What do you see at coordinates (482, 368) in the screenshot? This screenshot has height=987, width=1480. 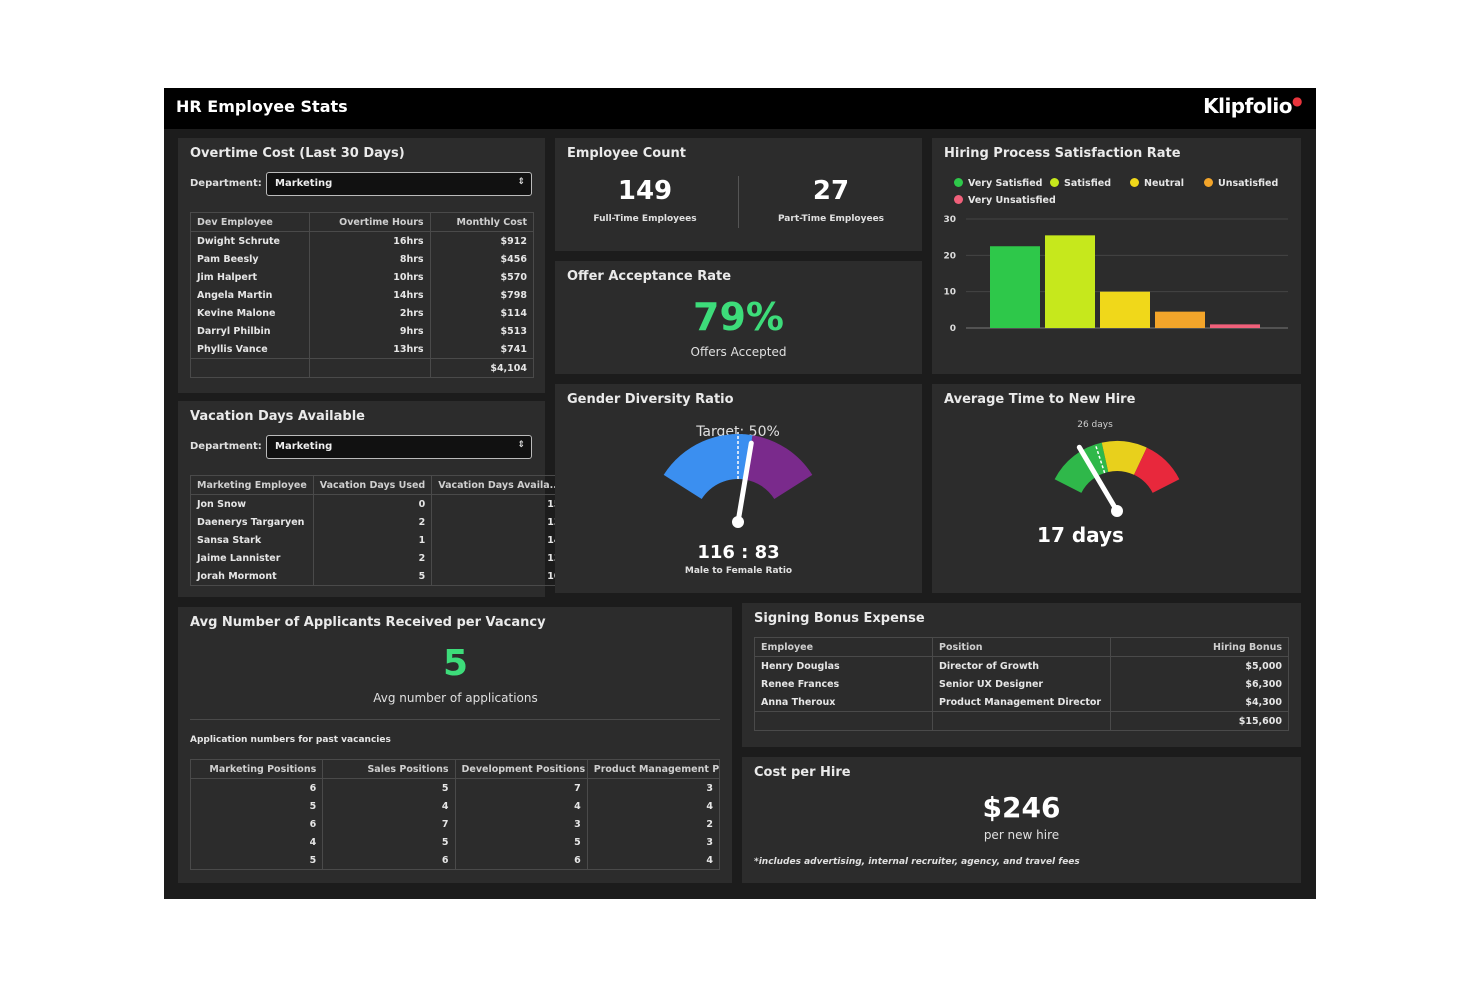 I see `table-cell: $4,104` at bounding box center [482, 368].